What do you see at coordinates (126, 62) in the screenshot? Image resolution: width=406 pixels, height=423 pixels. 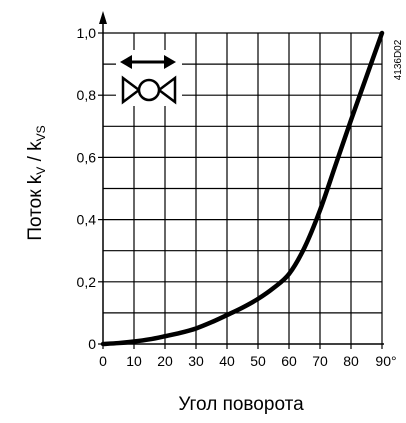 I see `arrow-left-icon` at bounding box center [126, 62].